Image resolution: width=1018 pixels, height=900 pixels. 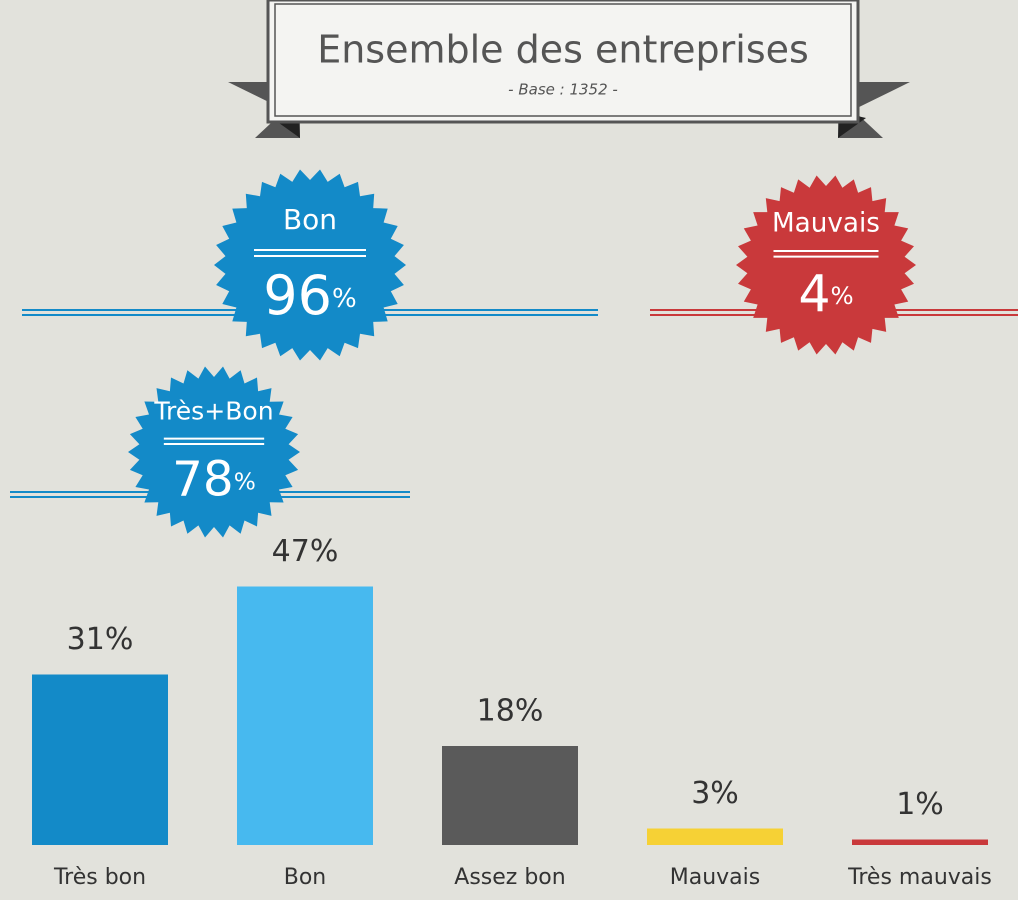 I want to click on badge-label: Mauvais, so click(x=826, y=223).